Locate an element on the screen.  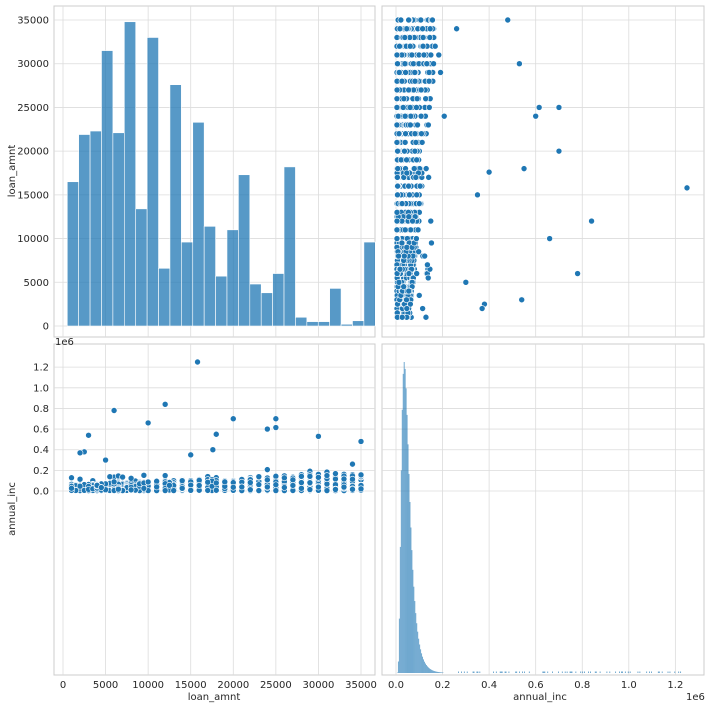
y-tick-label-income: 1.0 is located at coordinates (41, 388).